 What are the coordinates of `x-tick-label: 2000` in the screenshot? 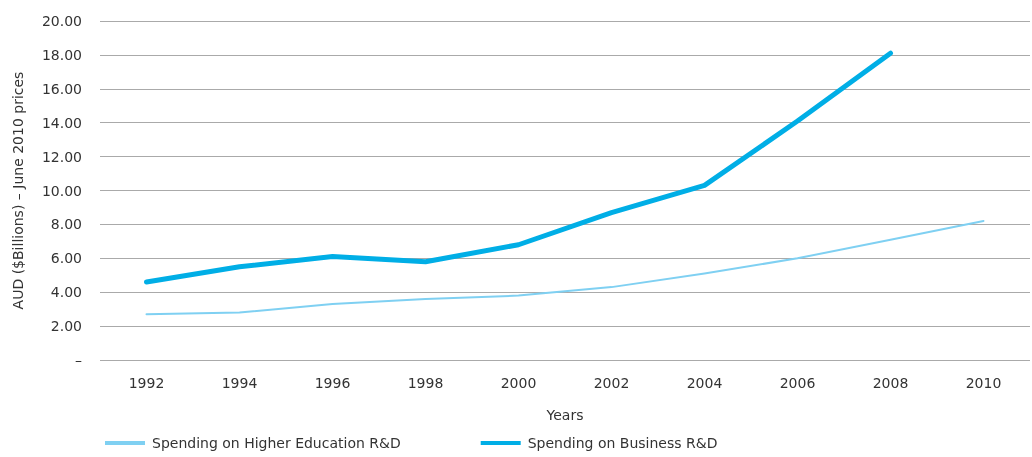 It's located at (518, 383).